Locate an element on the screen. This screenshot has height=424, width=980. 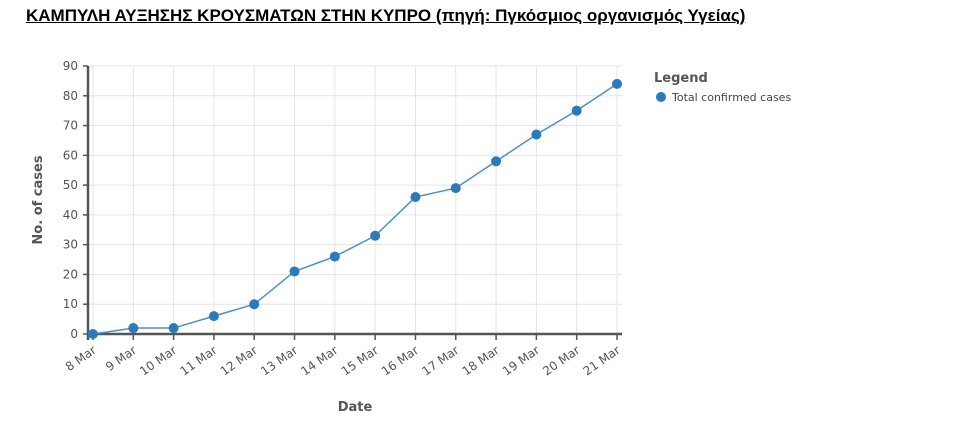
y-tick-label: 0 is located at coordinates (74, 334).